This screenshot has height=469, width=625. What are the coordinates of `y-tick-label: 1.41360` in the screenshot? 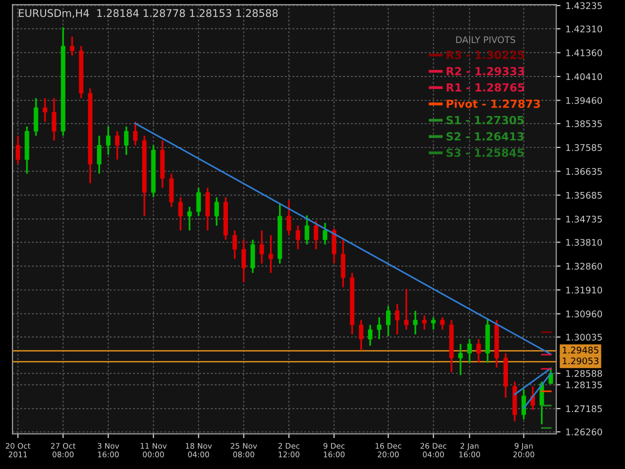 It's located at (584, 52).